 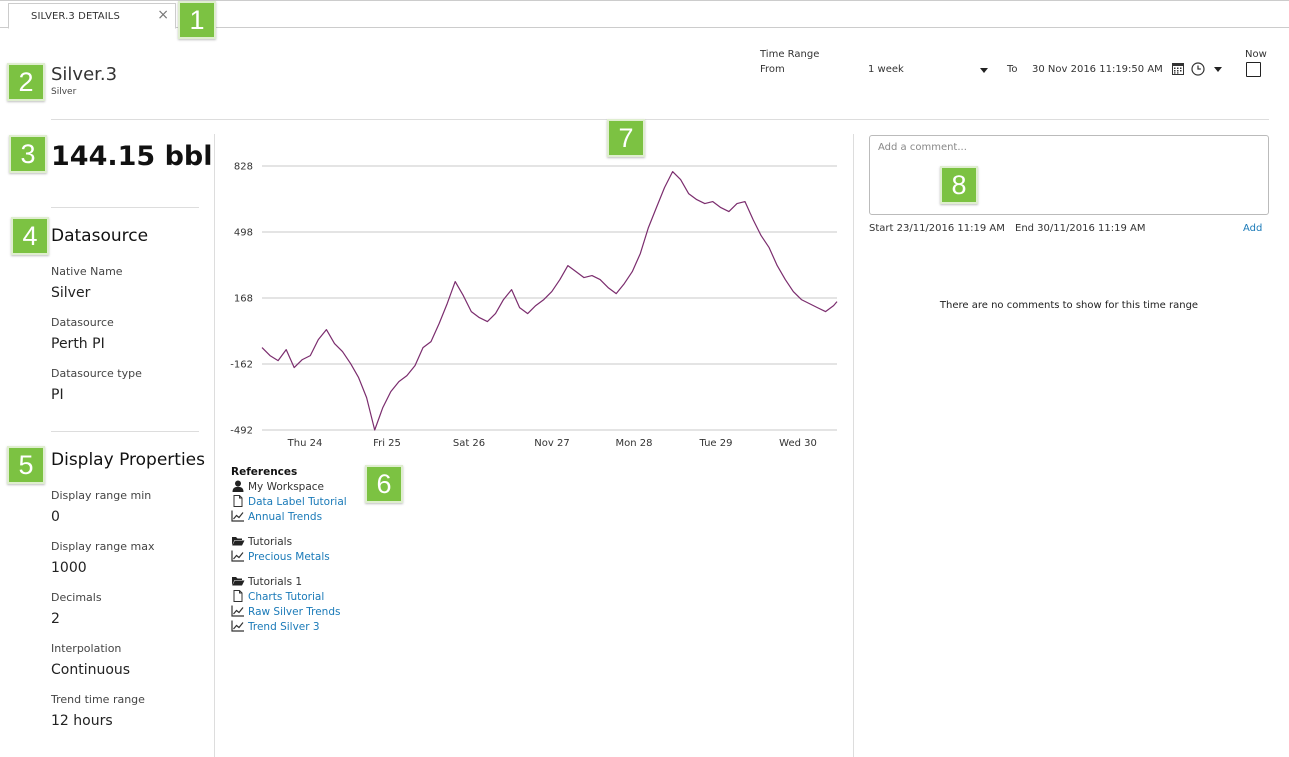 What do you see at coordinates (284, 627) in the screenshot?
I see `reference-link: Trend Silver 3` at bounding box center [284, 627].